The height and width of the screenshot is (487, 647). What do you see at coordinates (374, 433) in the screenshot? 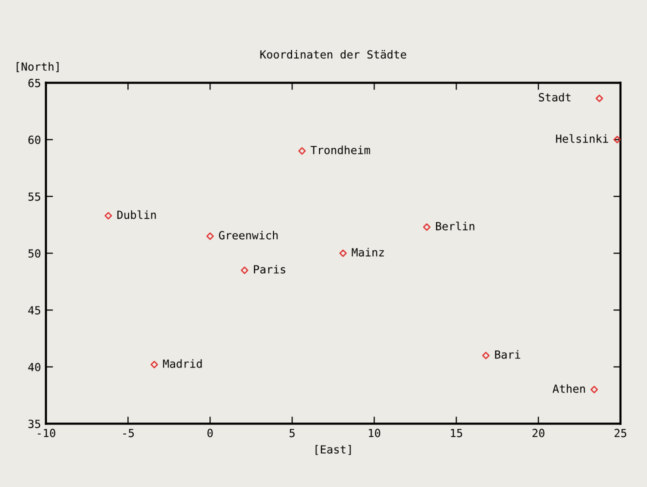
I see `x-tick-label: 10` at bounding box center [374, 433].